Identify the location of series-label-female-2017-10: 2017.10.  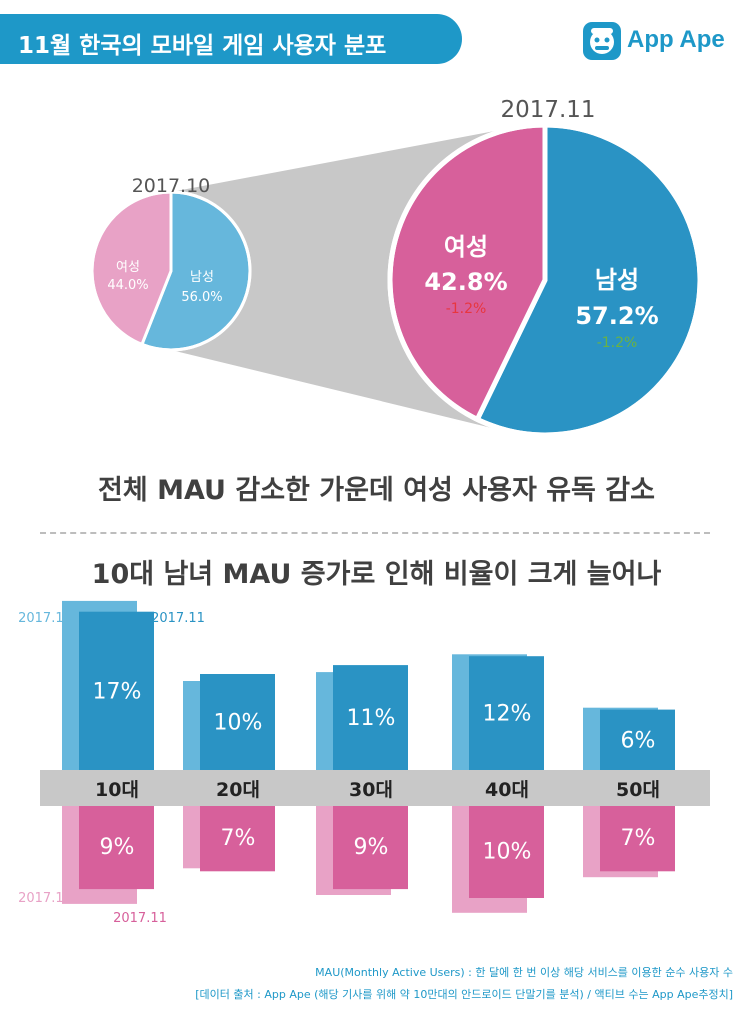
(45, 898).